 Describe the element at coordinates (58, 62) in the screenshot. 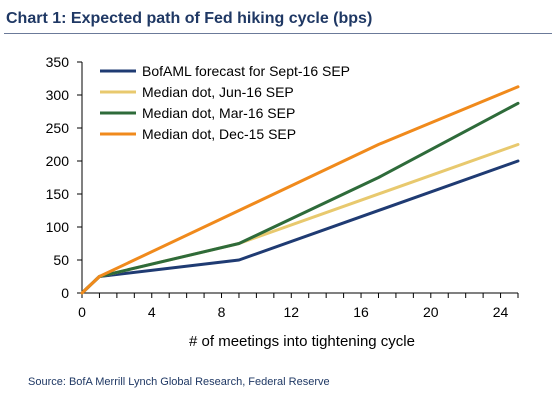

I see `y-tick-label: 350` at that location.